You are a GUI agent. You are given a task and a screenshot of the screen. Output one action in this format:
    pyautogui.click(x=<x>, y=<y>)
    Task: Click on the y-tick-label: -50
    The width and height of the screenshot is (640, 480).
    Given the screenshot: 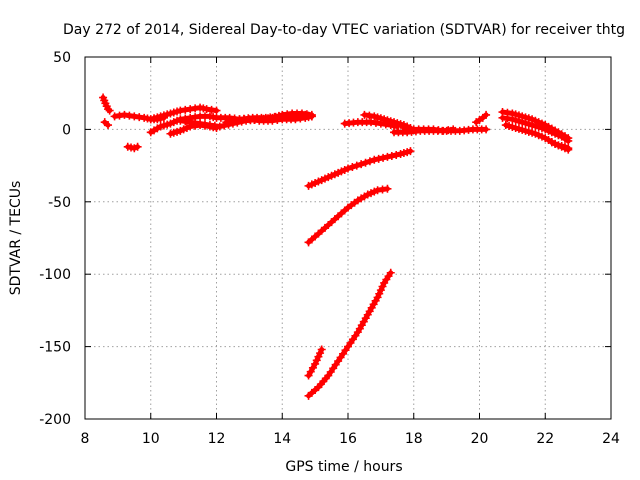 What is the action you would take?
    pyautogui.click(x=59, y=203)
    